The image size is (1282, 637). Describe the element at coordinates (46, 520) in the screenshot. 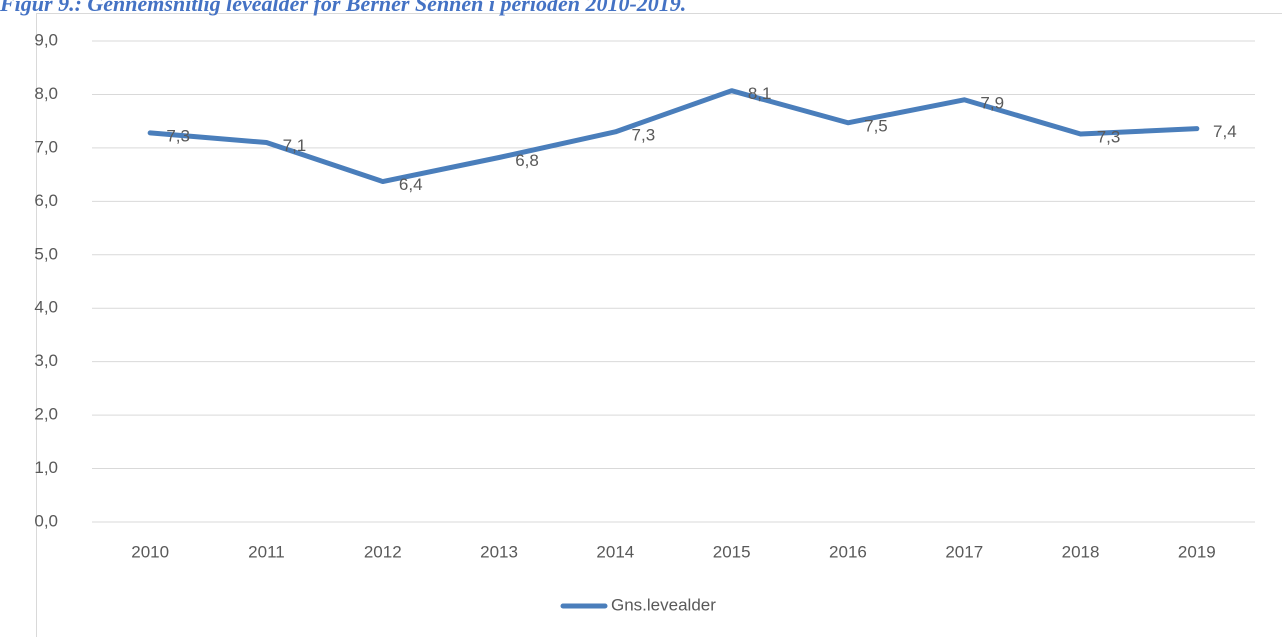

I see `y-tick-label: 0,0` at that location.